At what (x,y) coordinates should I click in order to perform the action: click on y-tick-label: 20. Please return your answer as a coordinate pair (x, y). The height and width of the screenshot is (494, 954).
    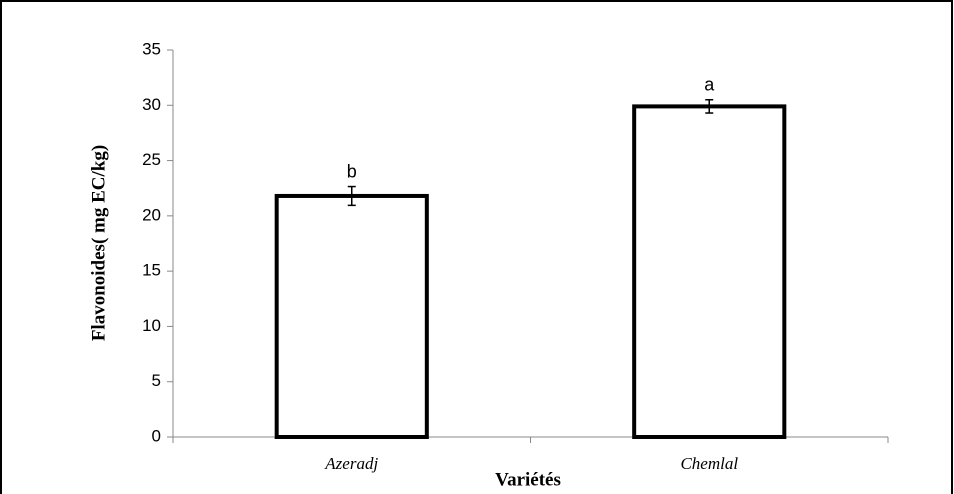
    Looking at the image, I should click on (151, 214).